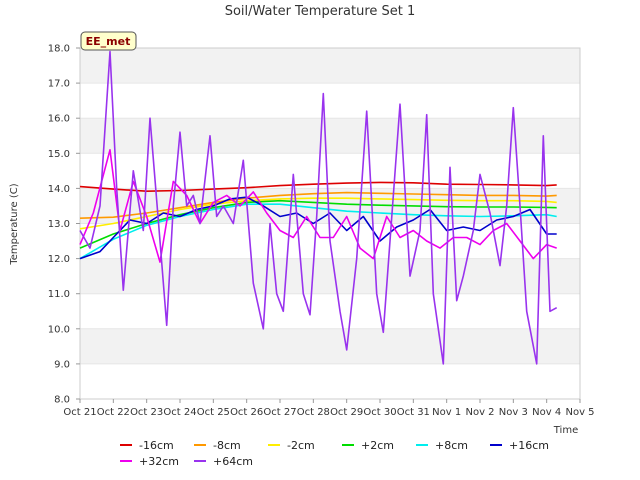 The image size is (640, 480). I want to click on legend-item-+2cm: +2cm, so click(368, 445).